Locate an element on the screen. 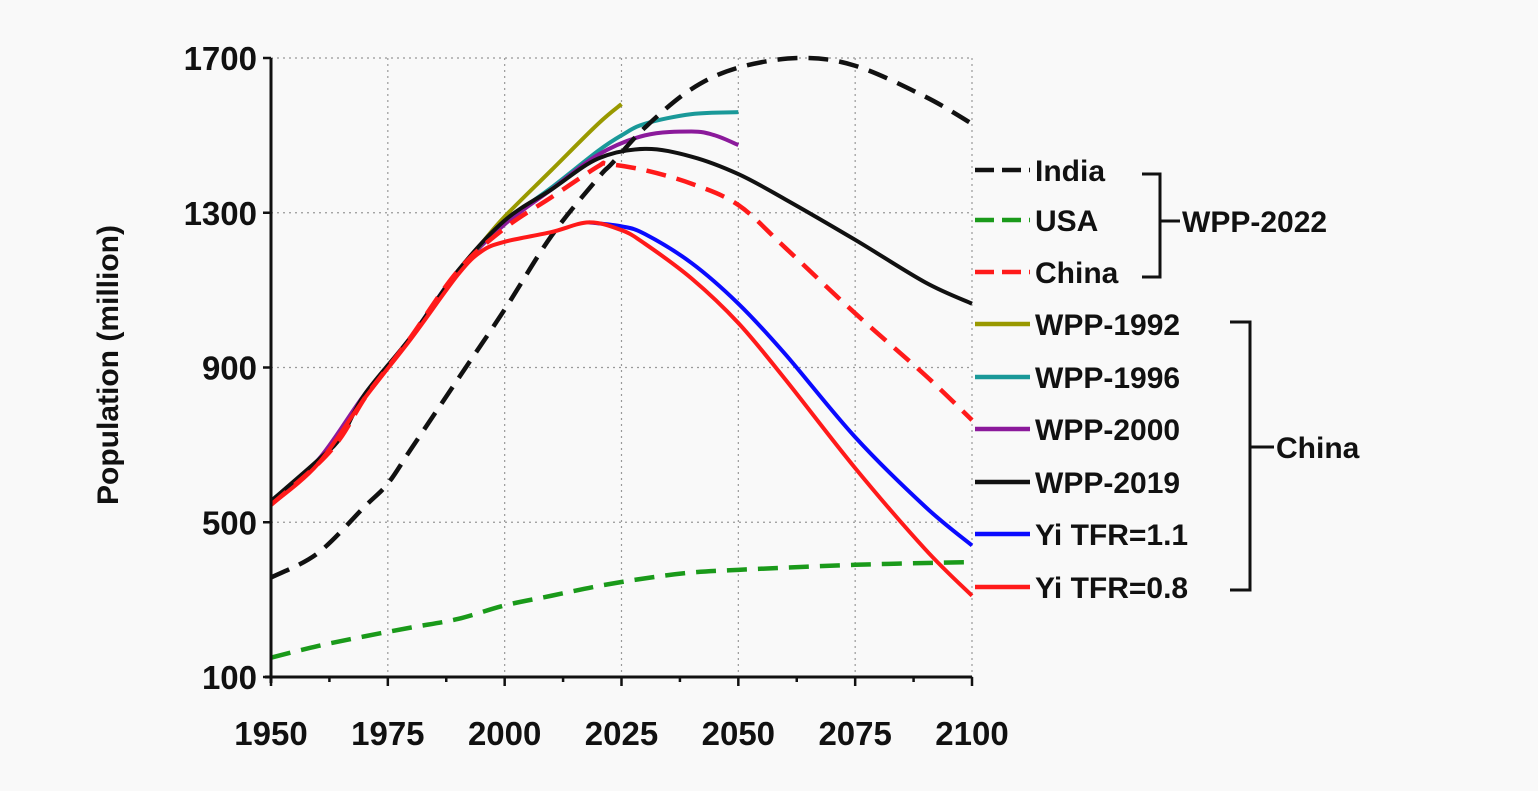  x-tick-label: 2100 is located at coordinates (971, 733).